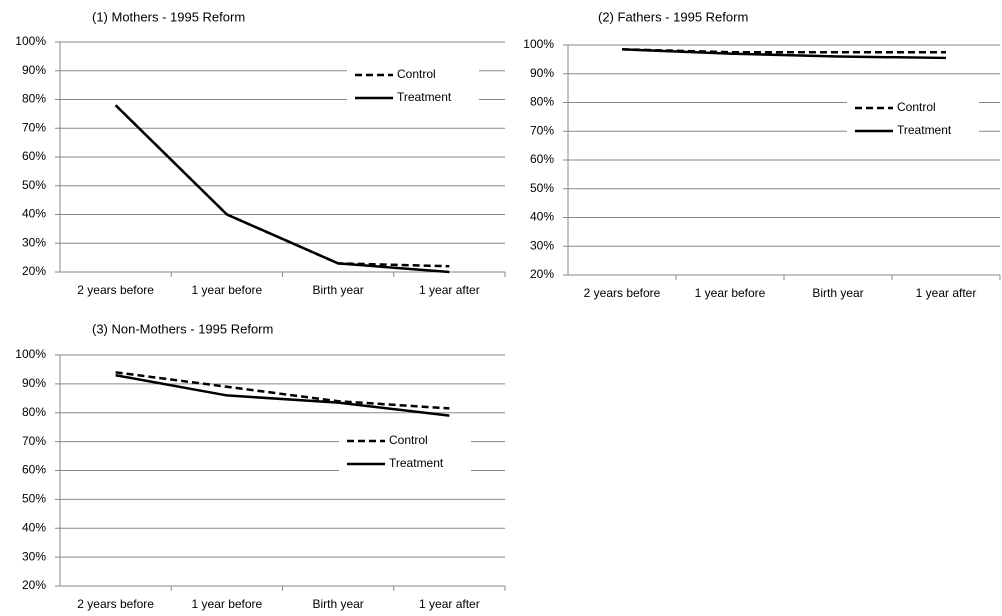  I want to click on chart-title: (3) Non-Mothers - 1995 Reform, so click(182, 328).